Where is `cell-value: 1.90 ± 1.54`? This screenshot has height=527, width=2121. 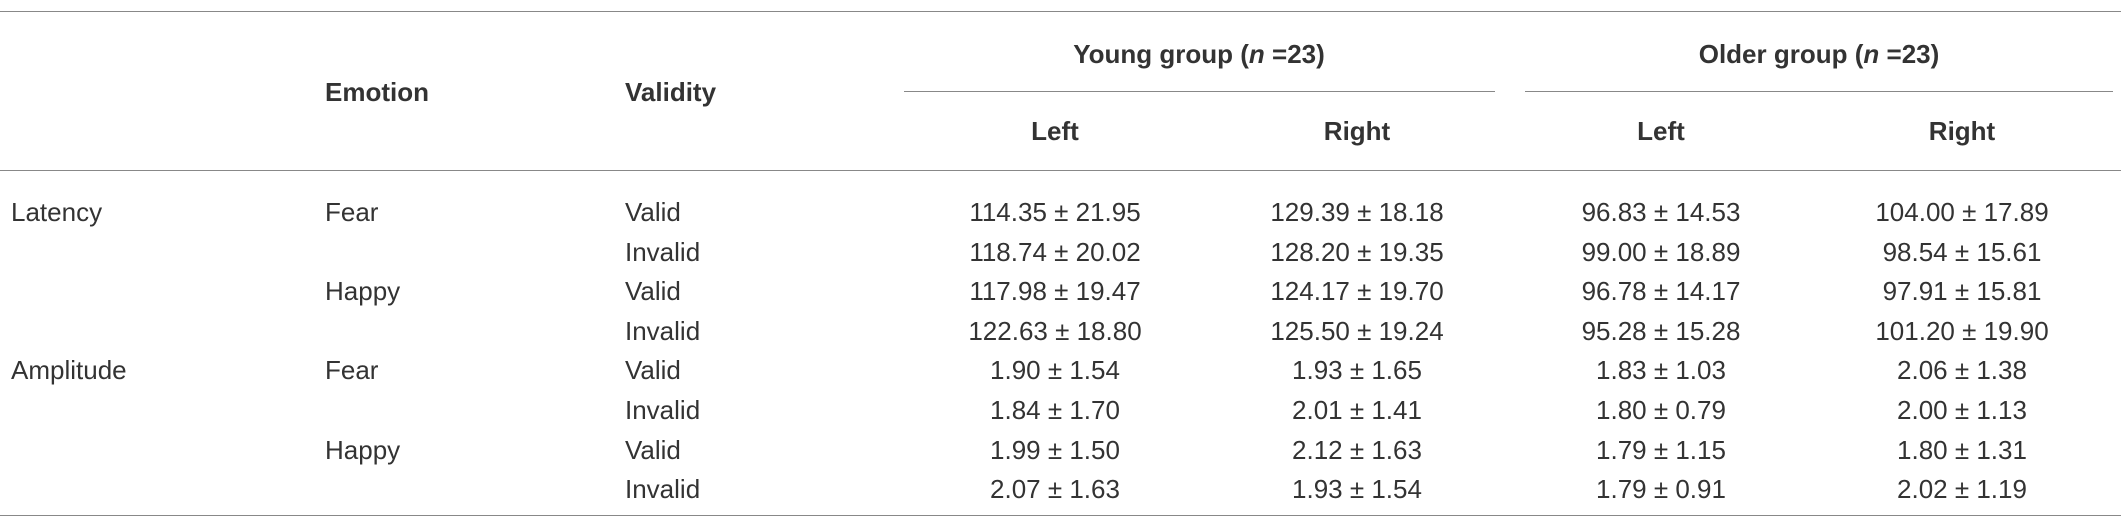 cell-value: 1.90 ± 1.54 is located at coordinates (1055, 370).